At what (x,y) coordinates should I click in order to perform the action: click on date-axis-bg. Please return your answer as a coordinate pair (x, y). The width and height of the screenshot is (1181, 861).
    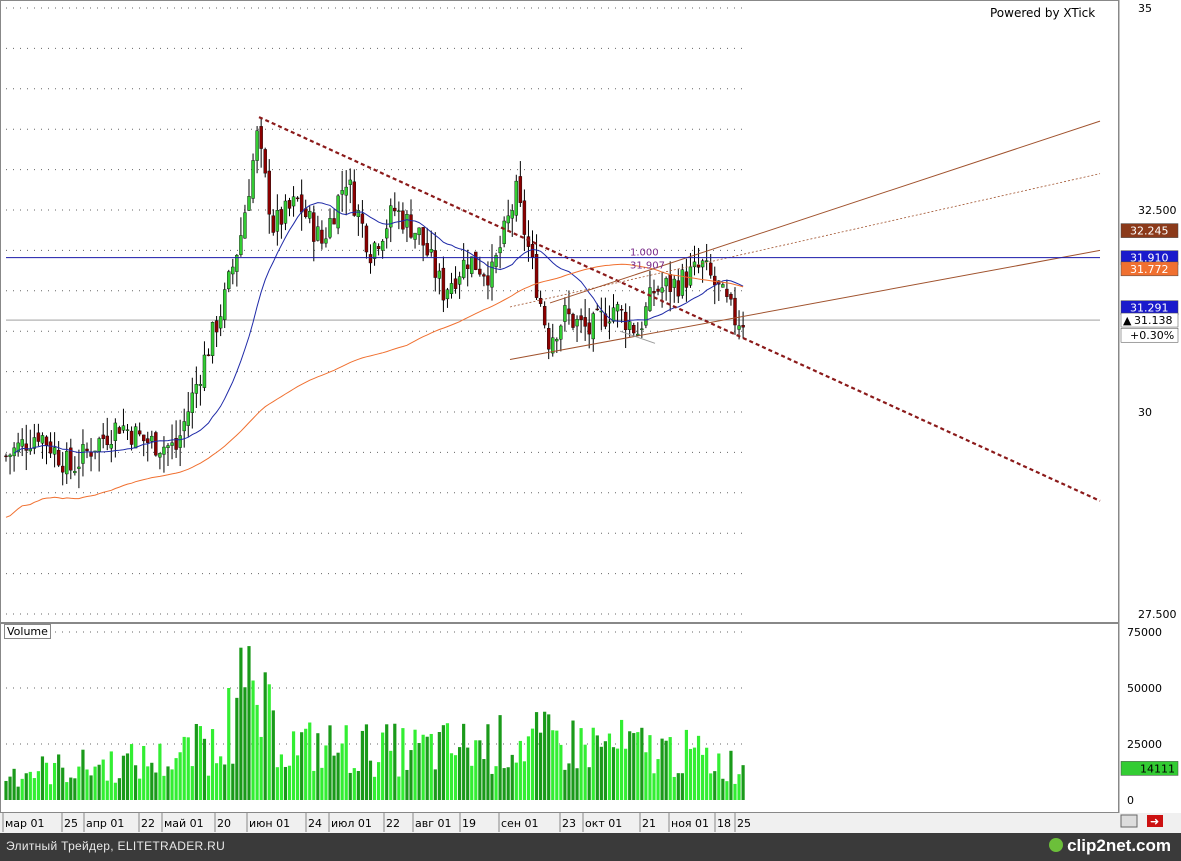
    Looking at the image, I should click on (590, 823).